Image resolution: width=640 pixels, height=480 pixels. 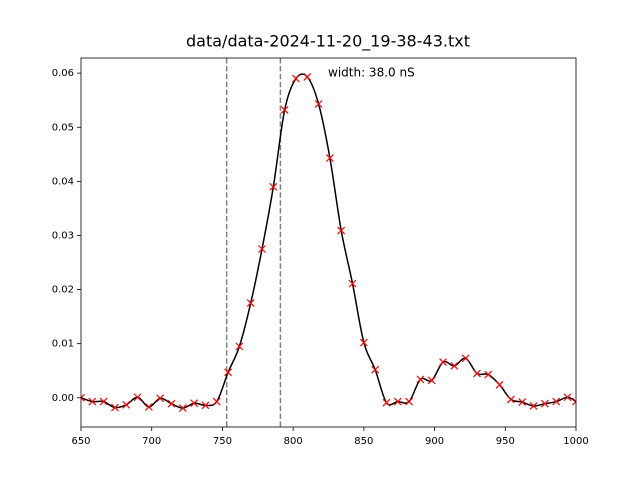 What do you see at coordinates (63, 73) in the screenshot?
I see `y-tick-label: 0.06` at bounding box center [63, 73].